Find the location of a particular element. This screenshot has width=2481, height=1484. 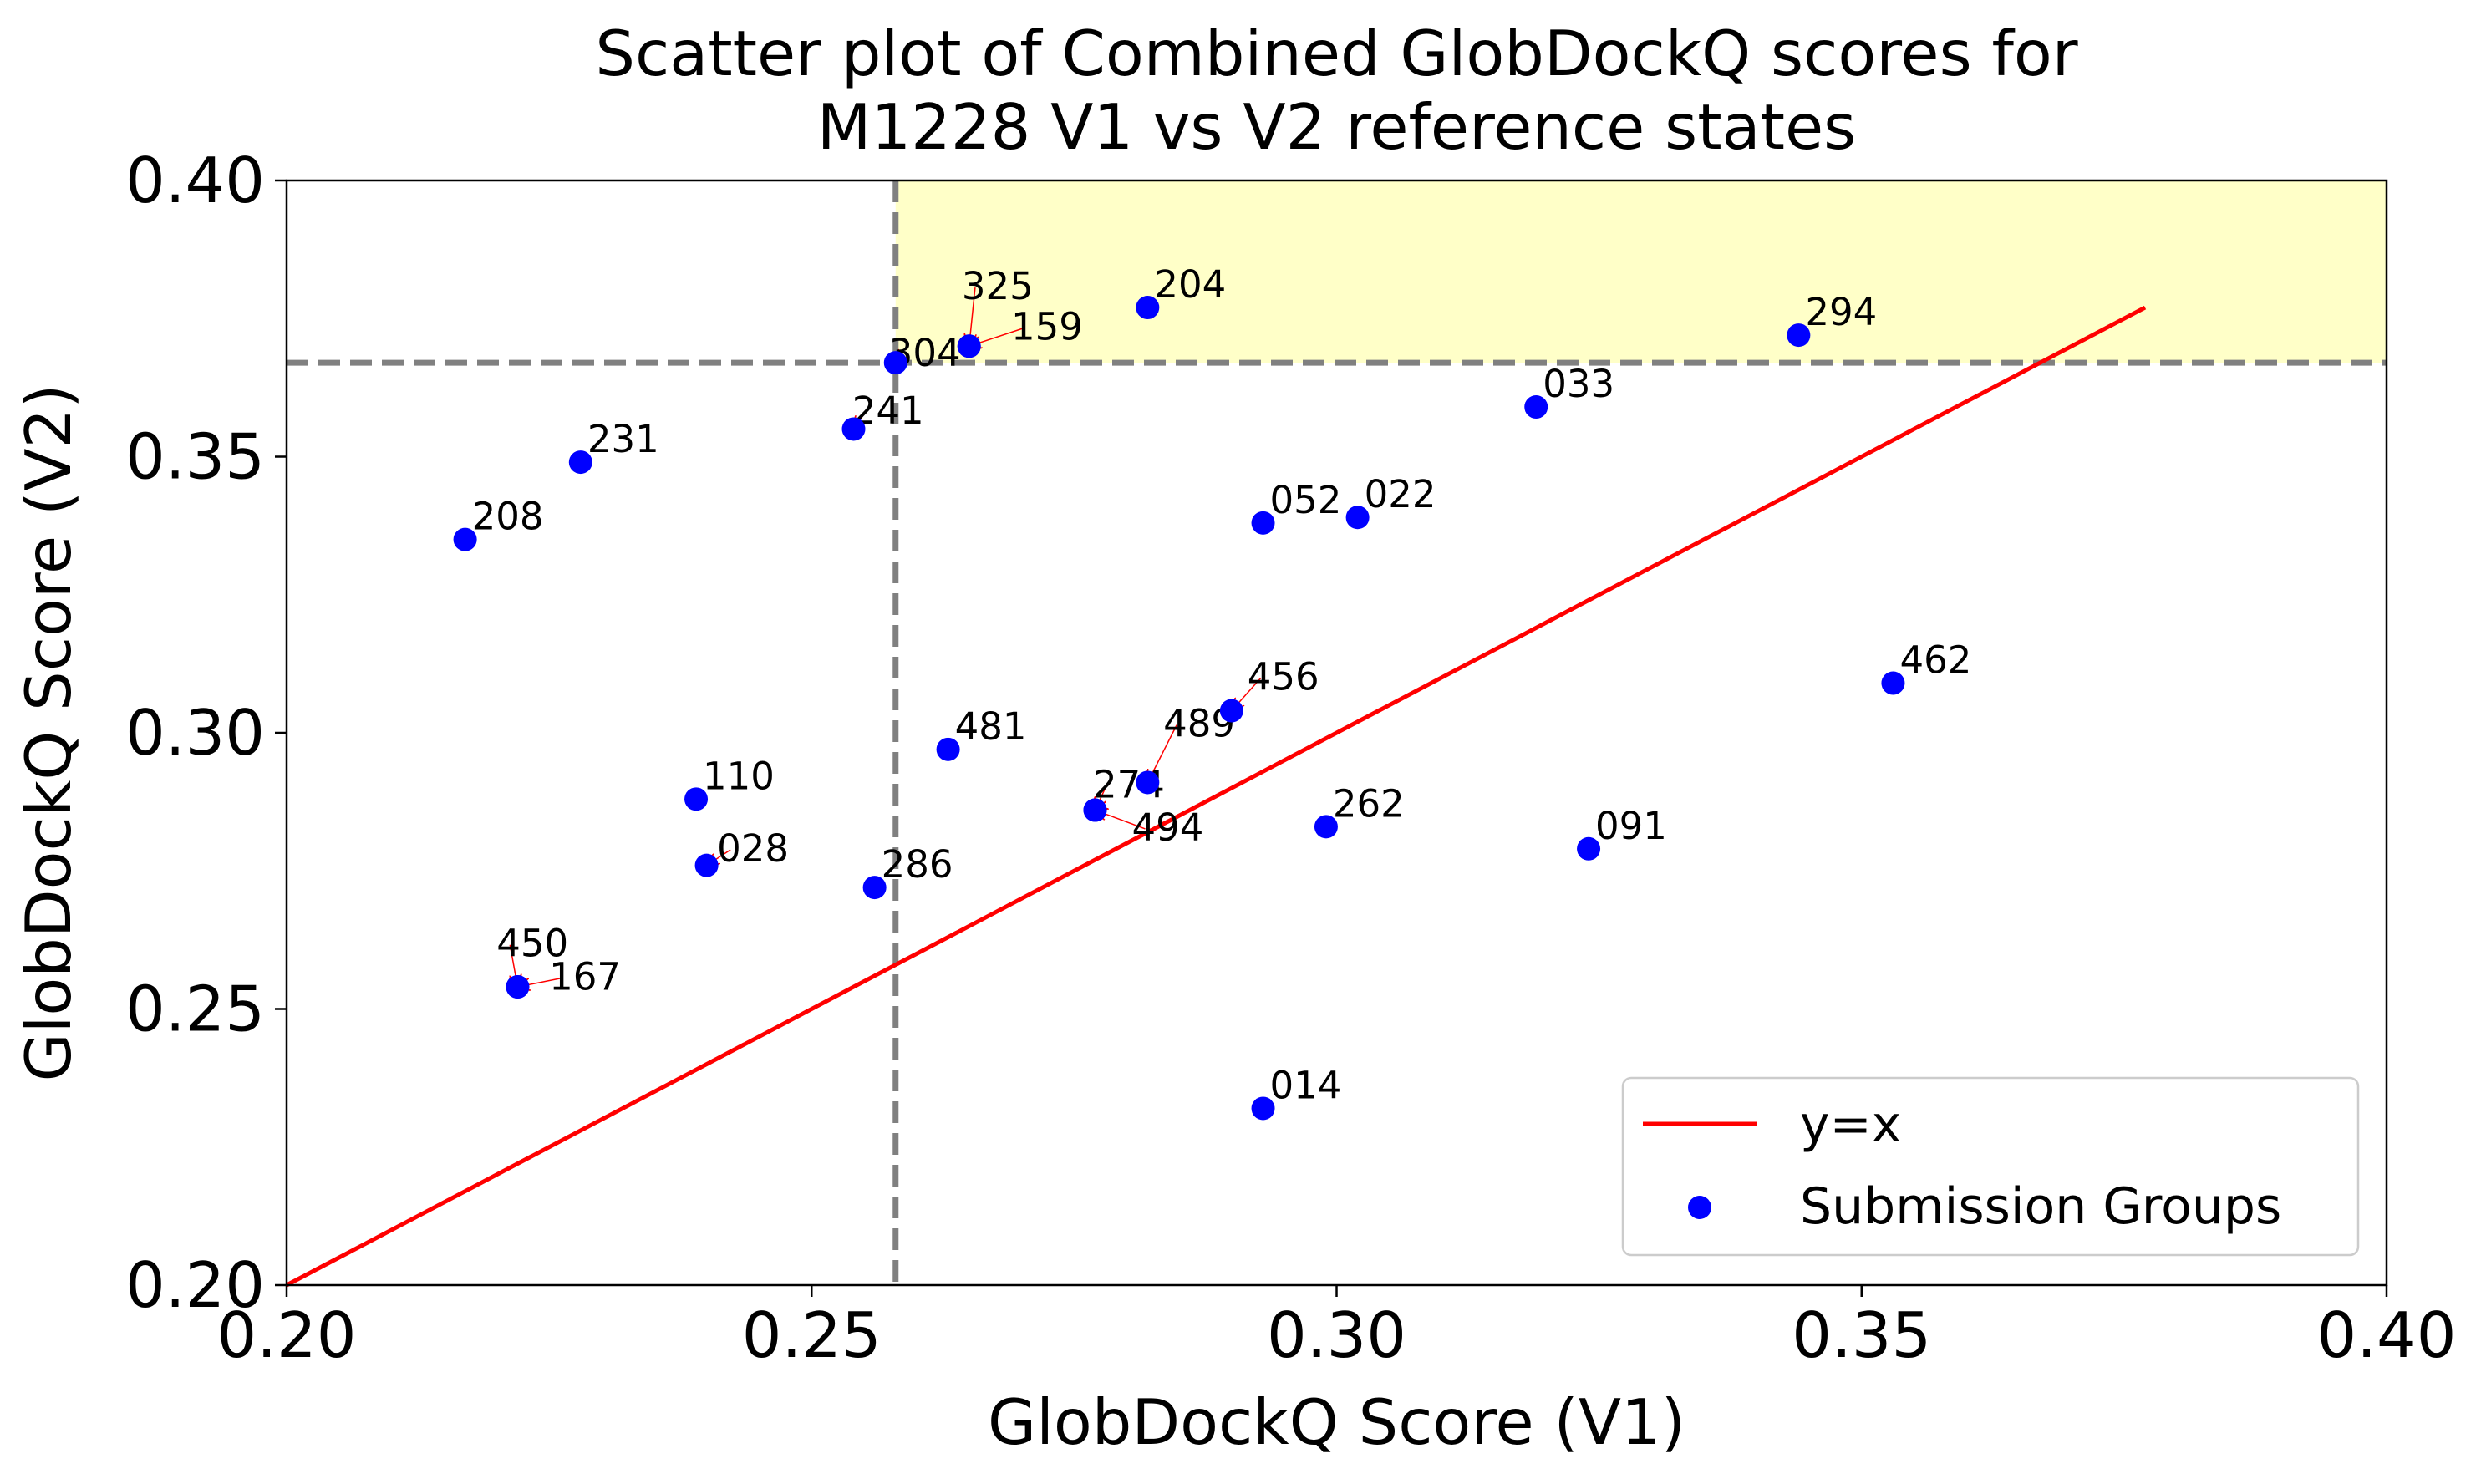

point-label-456: 456 is located at coordinates (1283, 676).